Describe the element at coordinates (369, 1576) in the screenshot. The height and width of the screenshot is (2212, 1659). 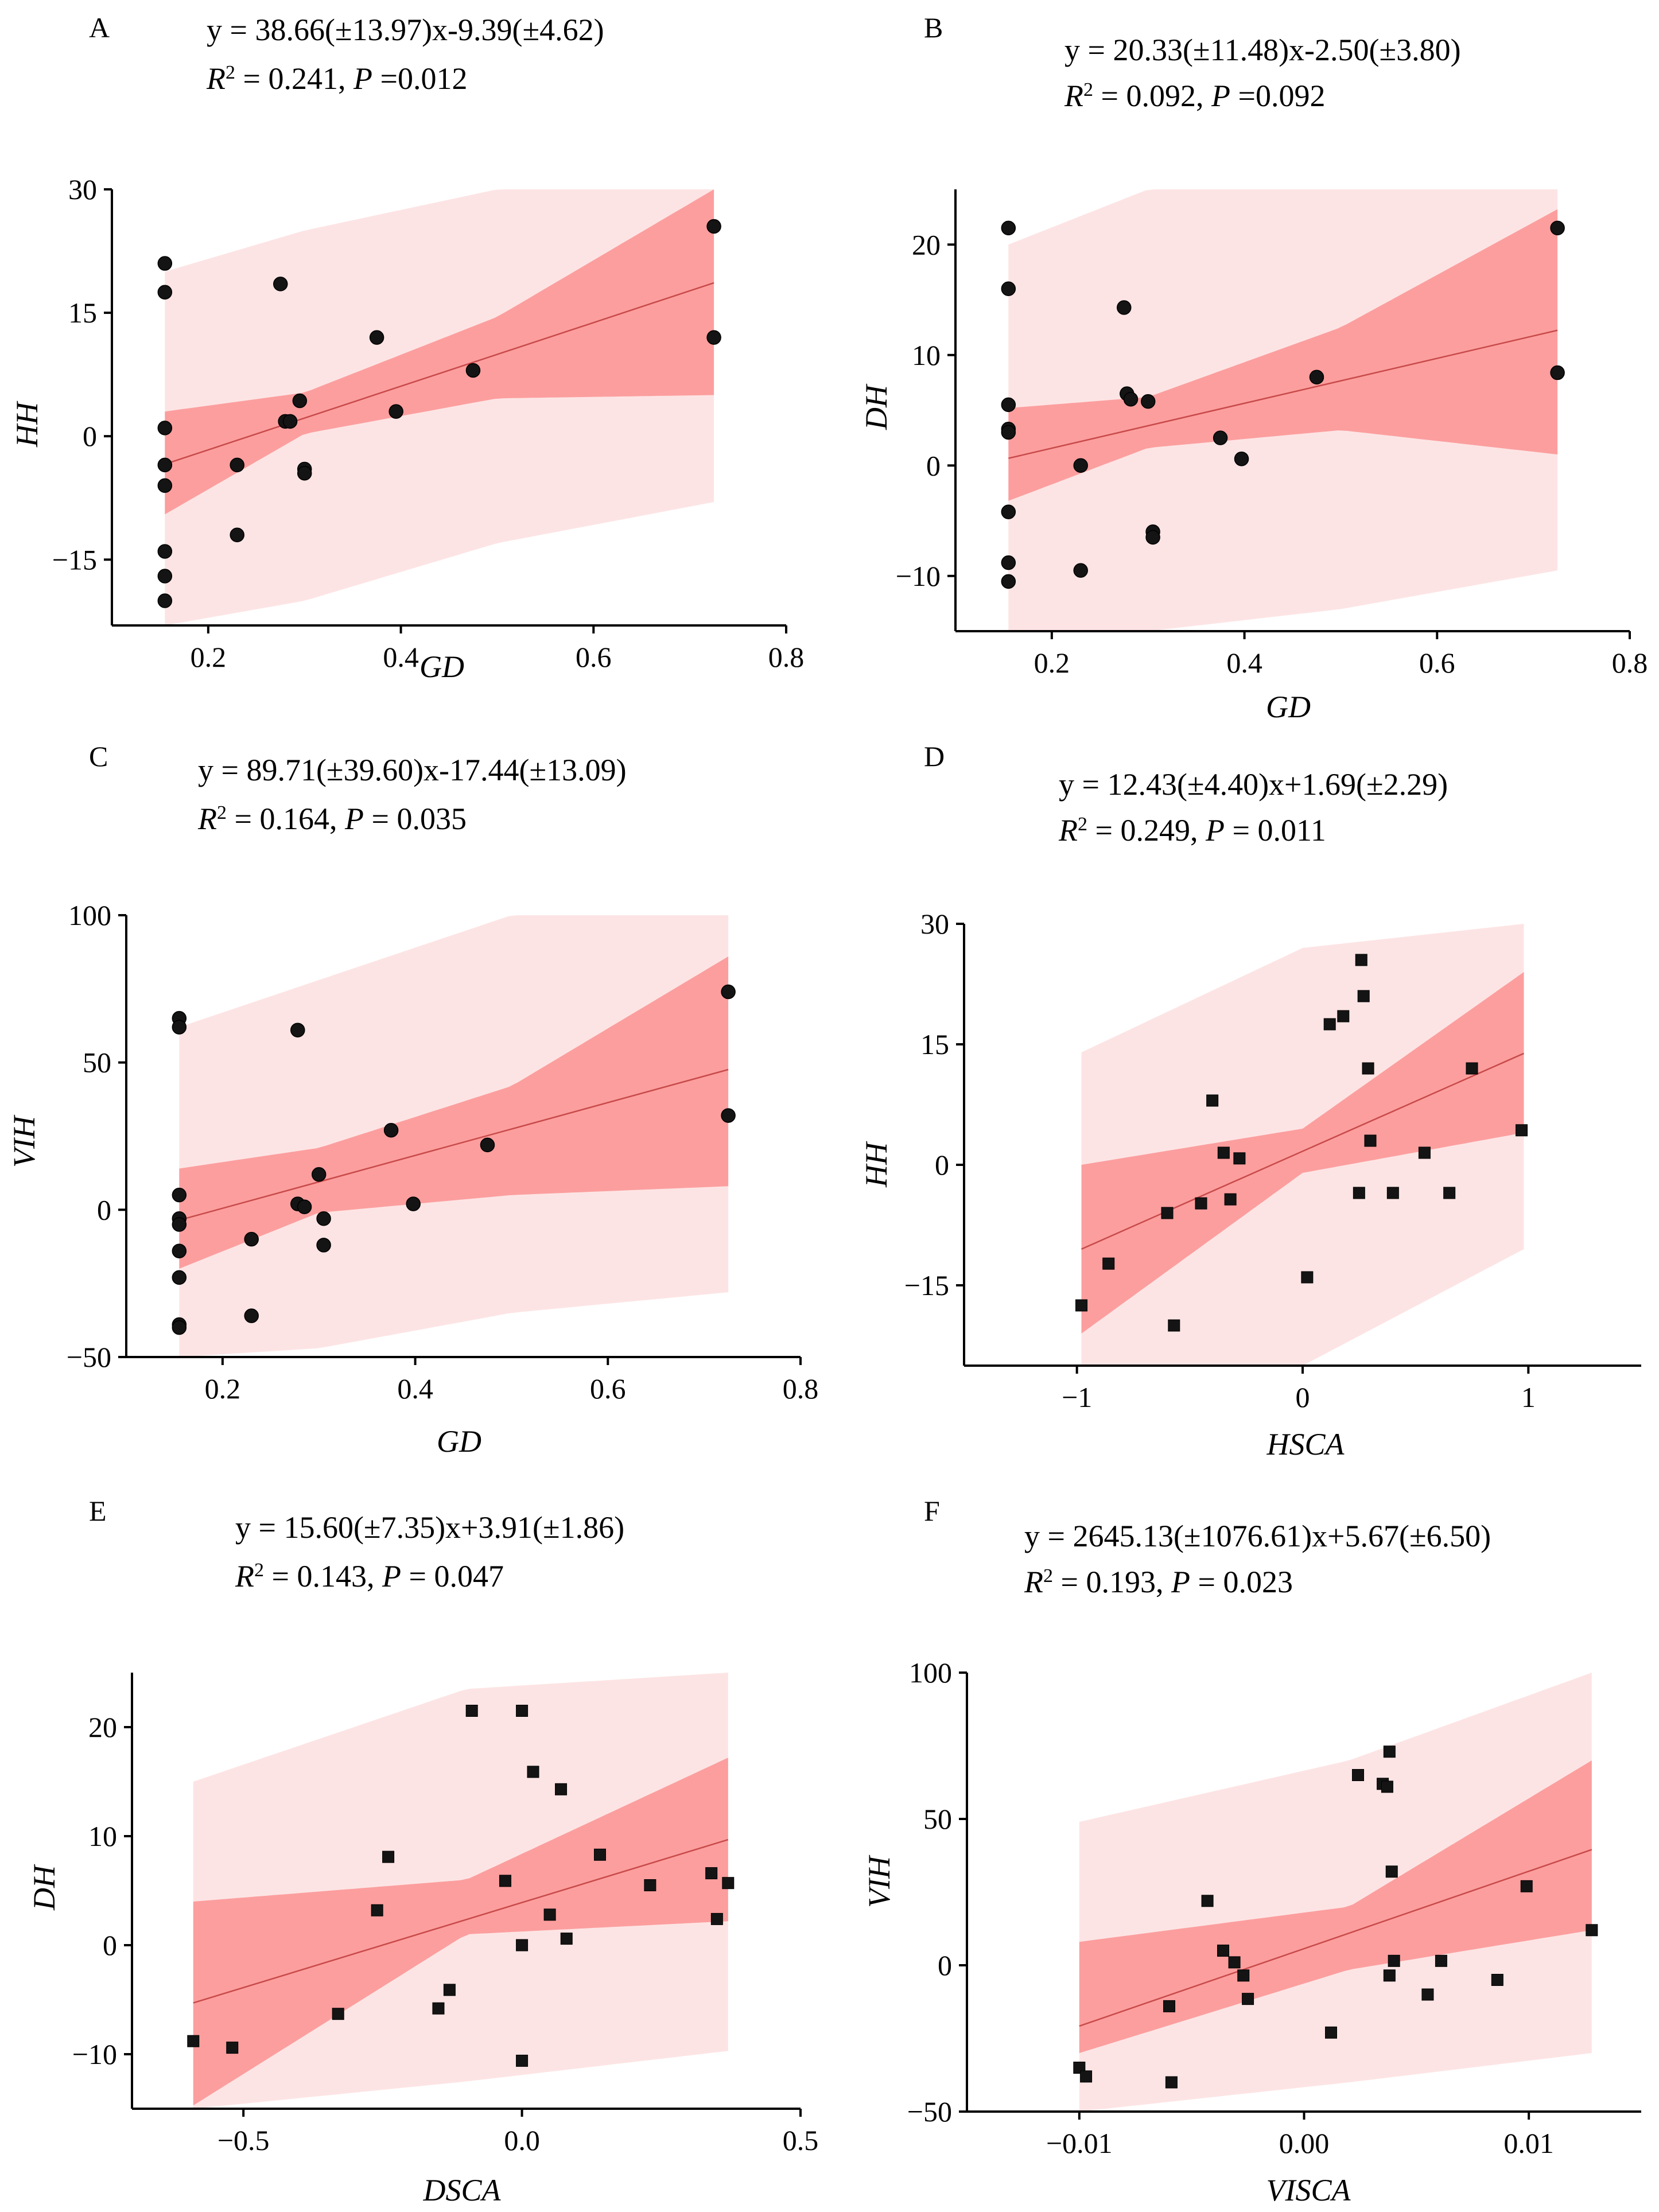
I see `panel-E-stats: R2 = 0.143, P = 0.047` at that location.